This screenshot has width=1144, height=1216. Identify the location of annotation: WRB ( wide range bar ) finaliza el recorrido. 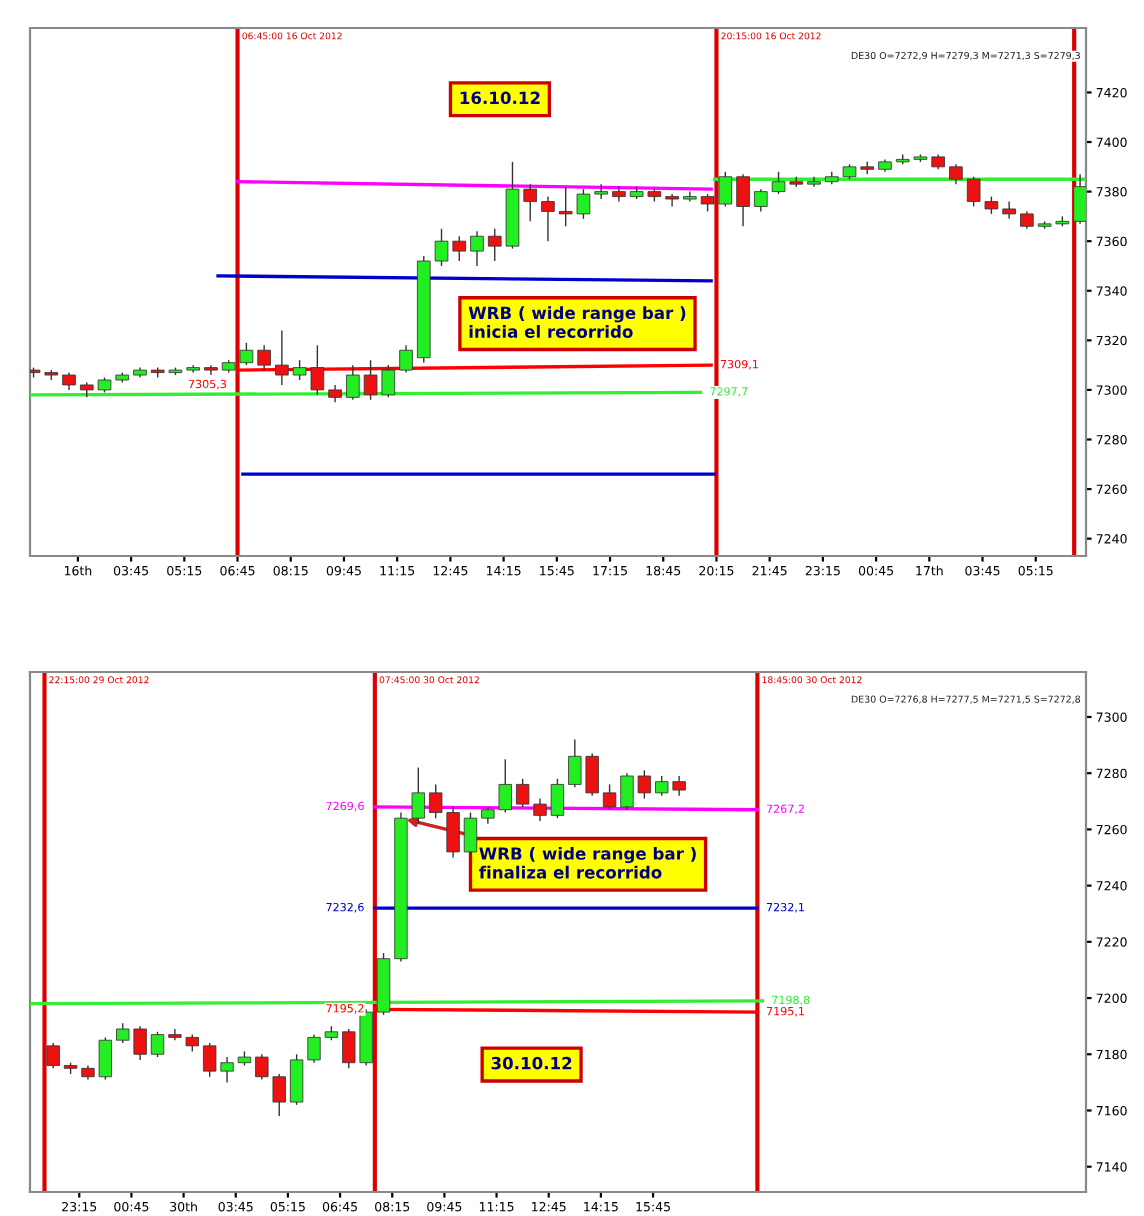
(587, 862).